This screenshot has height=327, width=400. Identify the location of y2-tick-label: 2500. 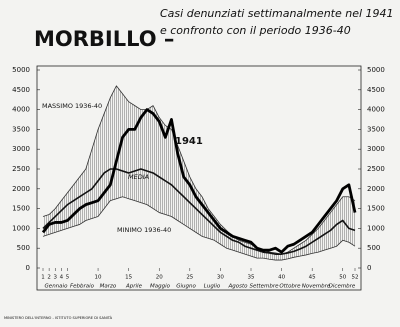
(376, 169).